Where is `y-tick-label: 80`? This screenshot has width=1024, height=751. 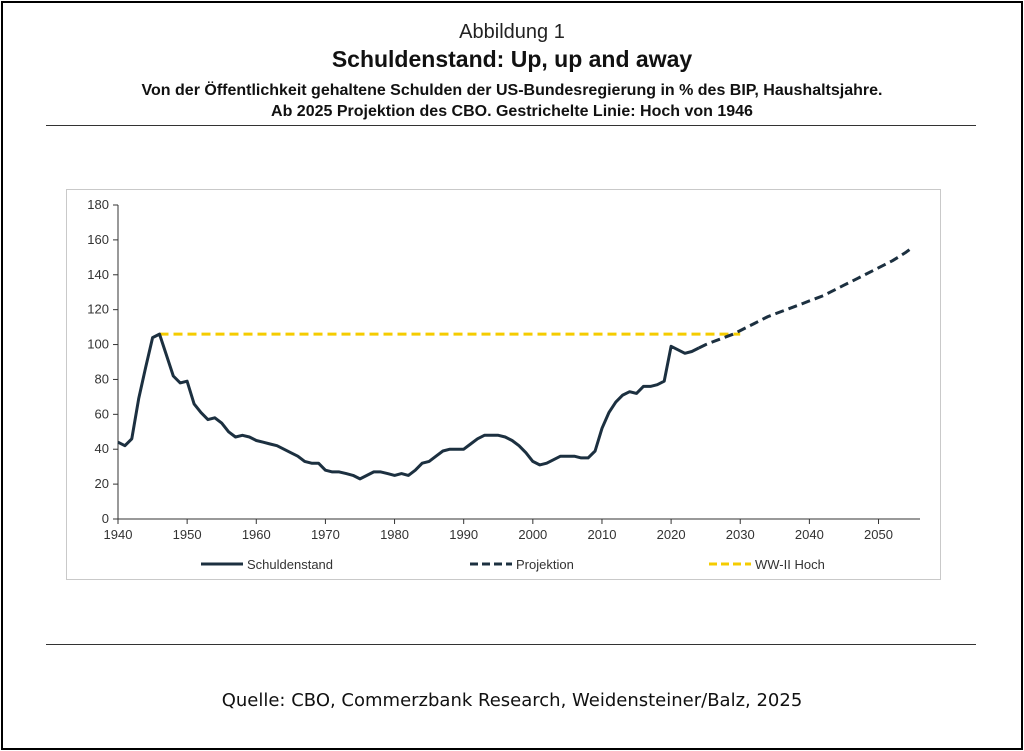
y-tick-label: 80 is located at coordinates (102, 378).